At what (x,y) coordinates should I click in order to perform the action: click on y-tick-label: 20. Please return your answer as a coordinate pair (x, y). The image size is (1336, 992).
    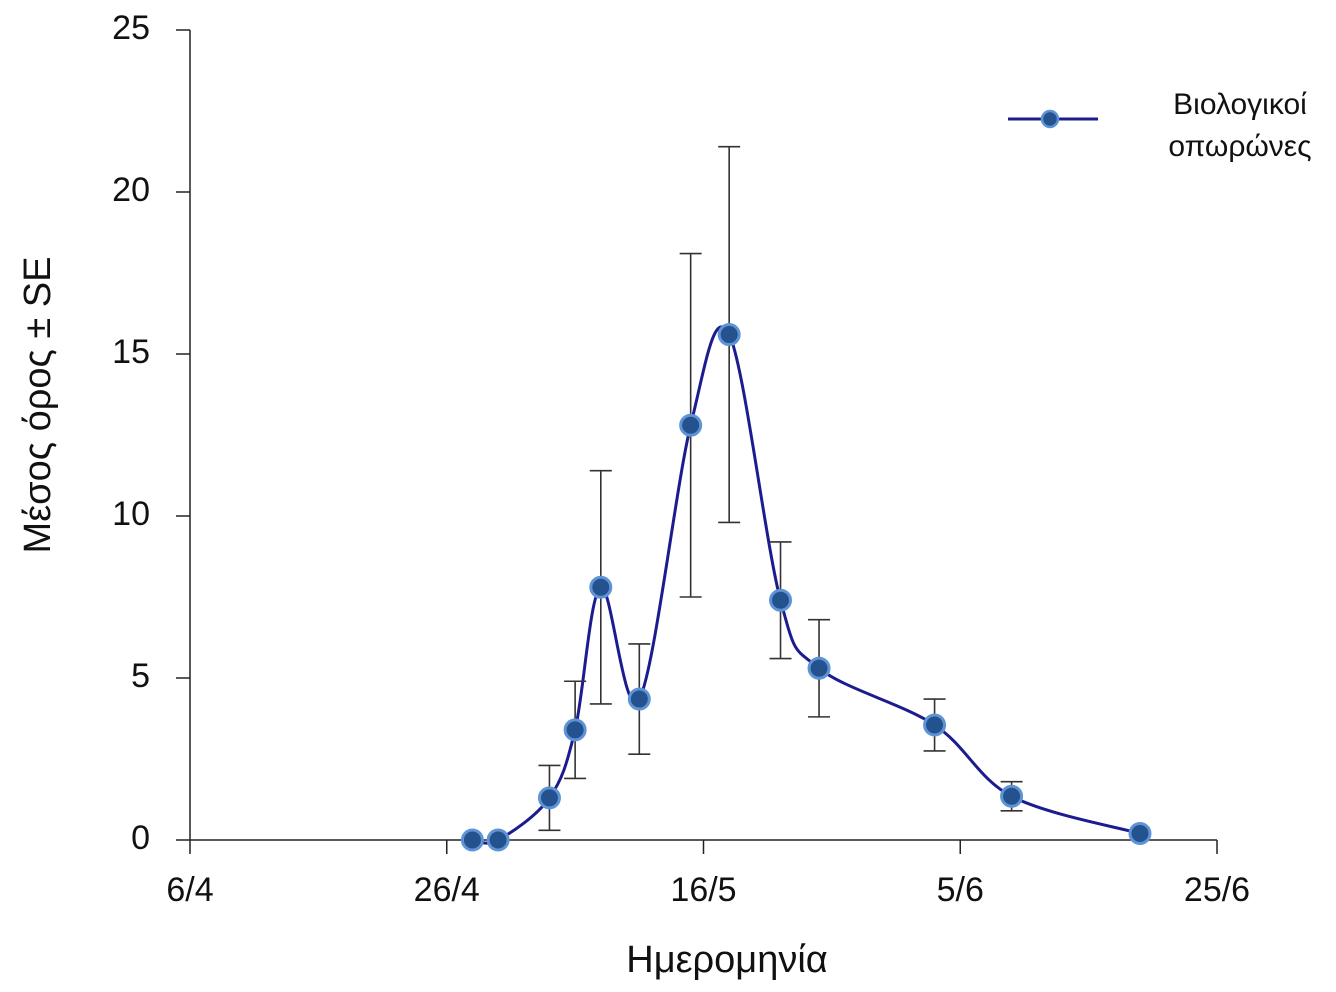
    Looking at the image, I should click on (131, 190).